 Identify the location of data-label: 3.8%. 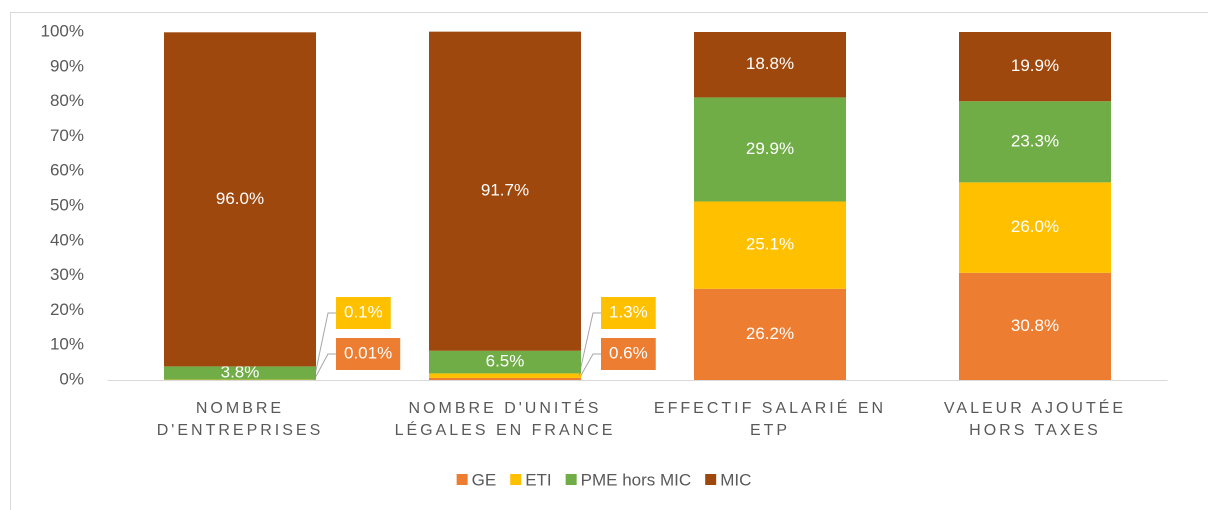
(240, 371).